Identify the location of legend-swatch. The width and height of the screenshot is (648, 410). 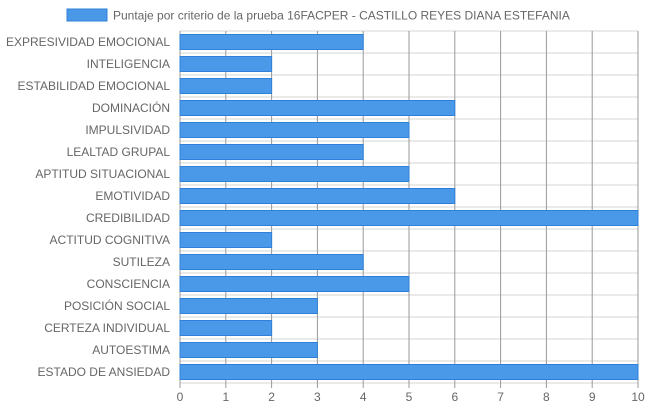
(87, 15).